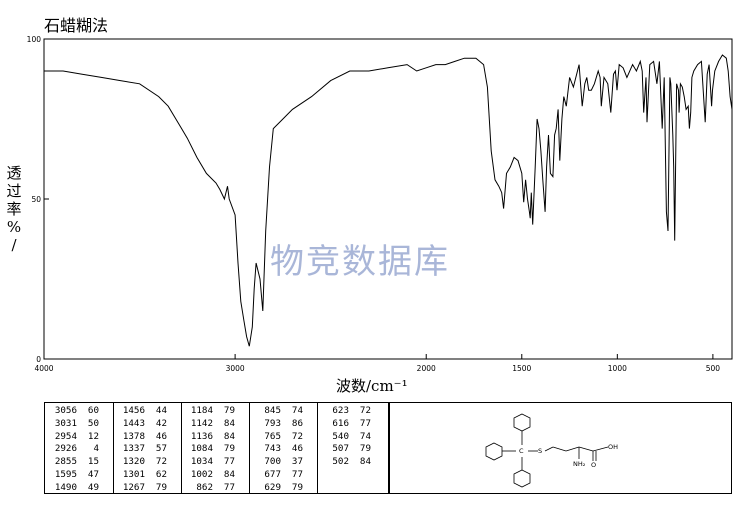 The image size is (738, 510). What do you see at coordinates (133, 436) in the screenshot?
I see `peak-wavenumber: 1378` at bounding box center [133, 436].